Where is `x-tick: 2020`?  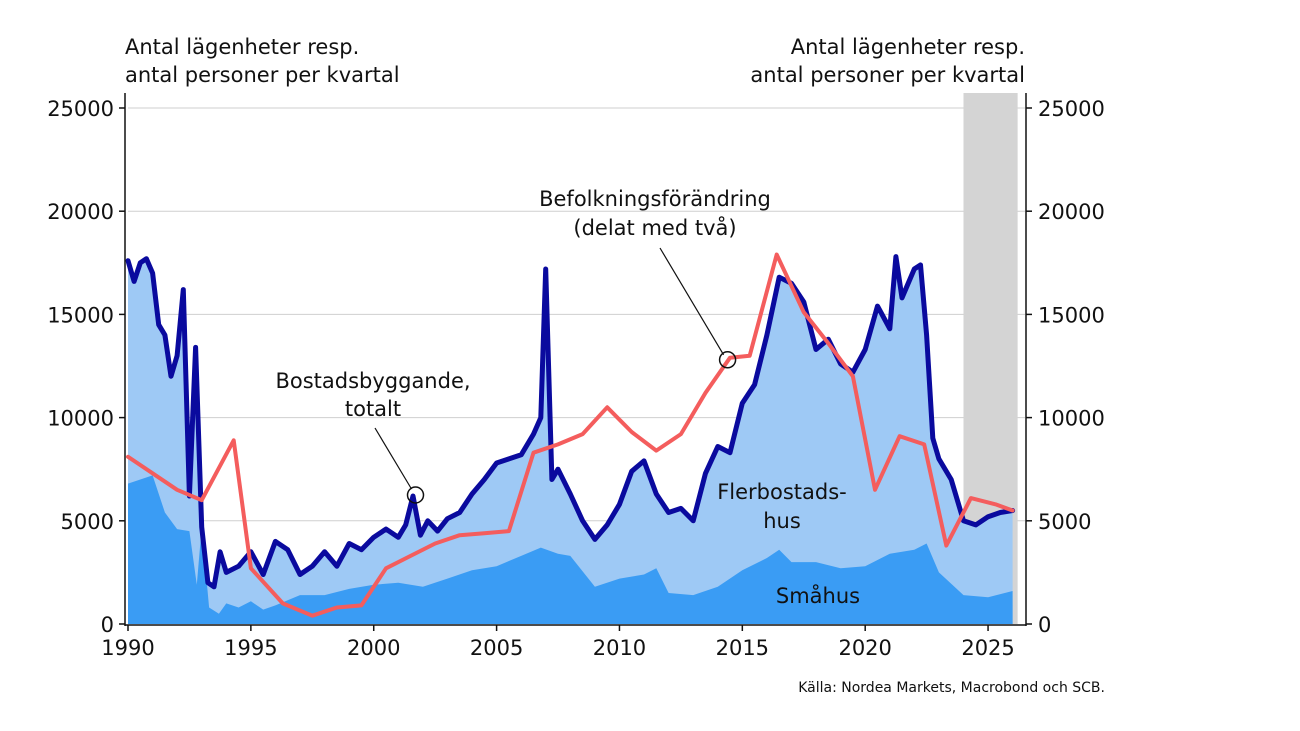
x-tick: 2020 is located at coordinates (864, 648).